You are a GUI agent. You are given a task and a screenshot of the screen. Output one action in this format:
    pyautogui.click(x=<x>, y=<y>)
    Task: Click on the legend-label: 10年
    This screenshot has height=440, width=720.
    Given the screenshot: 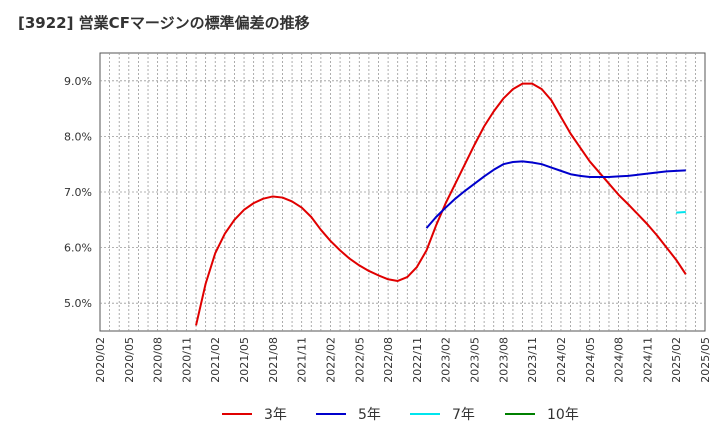 What is the action you would take?
    pyautogui.click(x=563, y=415)
    